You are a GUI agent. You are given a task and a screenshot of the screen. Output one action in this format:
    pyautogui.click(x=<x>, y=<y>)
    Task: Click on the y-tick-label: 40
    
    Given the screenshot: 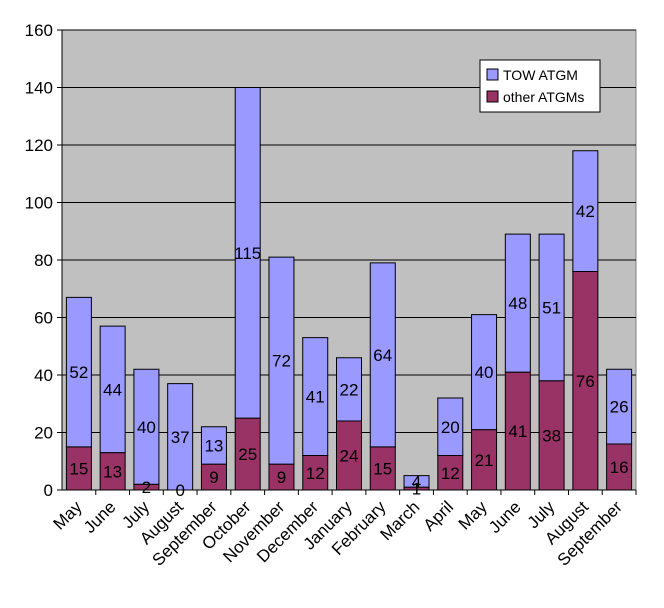 What is the action you would take?
    pyautogui.click(x=43, y=375)
    